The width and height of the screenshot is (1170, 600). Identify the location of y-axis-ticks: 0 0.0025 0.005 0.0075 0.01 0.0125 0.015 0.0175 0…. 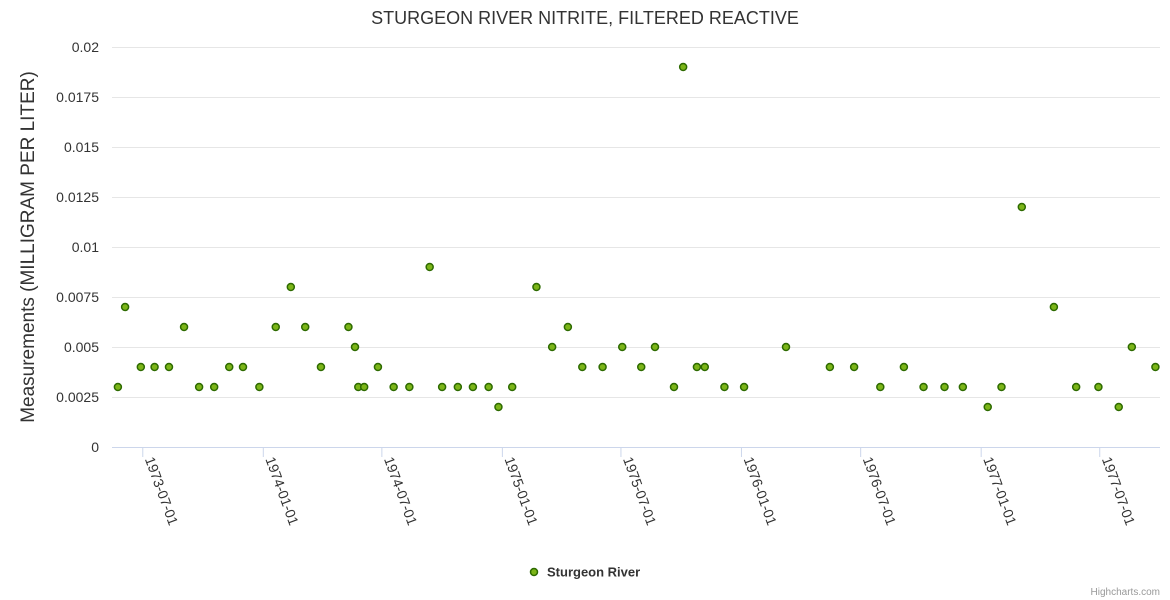
(77, 247).